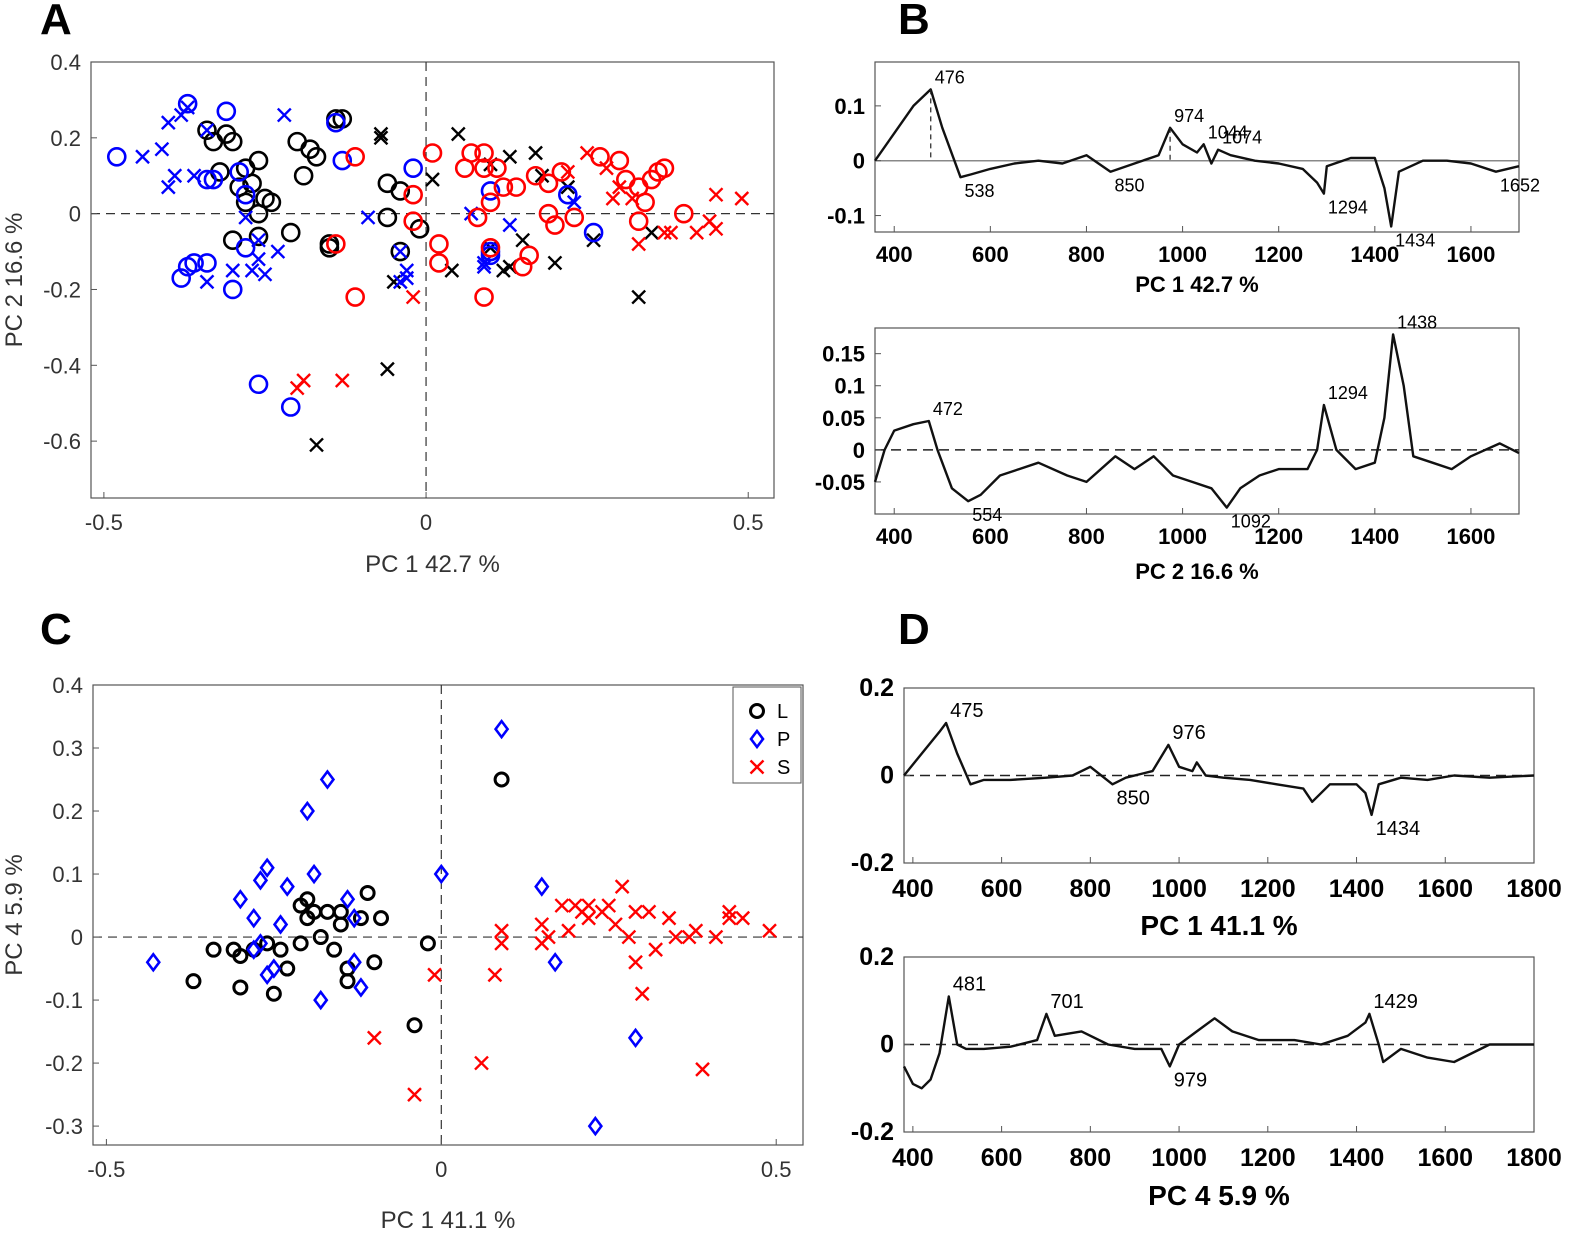  What do you see at coordinates (1002, 889) in the screenshot?
I see `x-tick-label: 600` at bounding box center [1002, 889].